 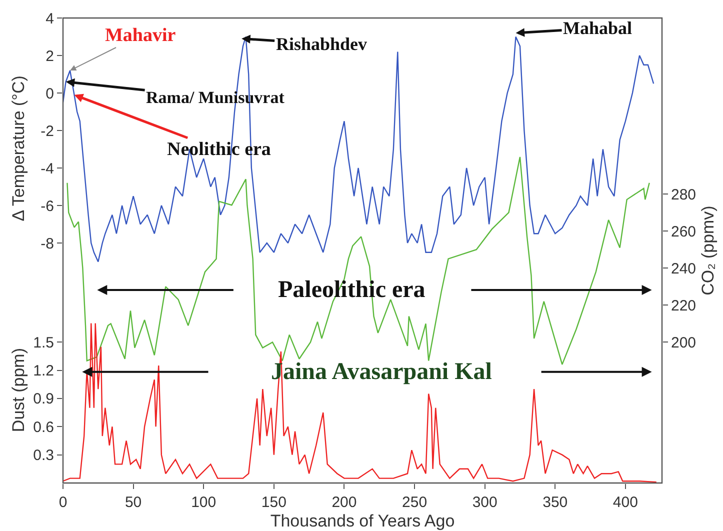 What do you see at coordinates (50, 93) in the screenshot?
I see `y-tick-label: 0` at bounding box center [50, 93].